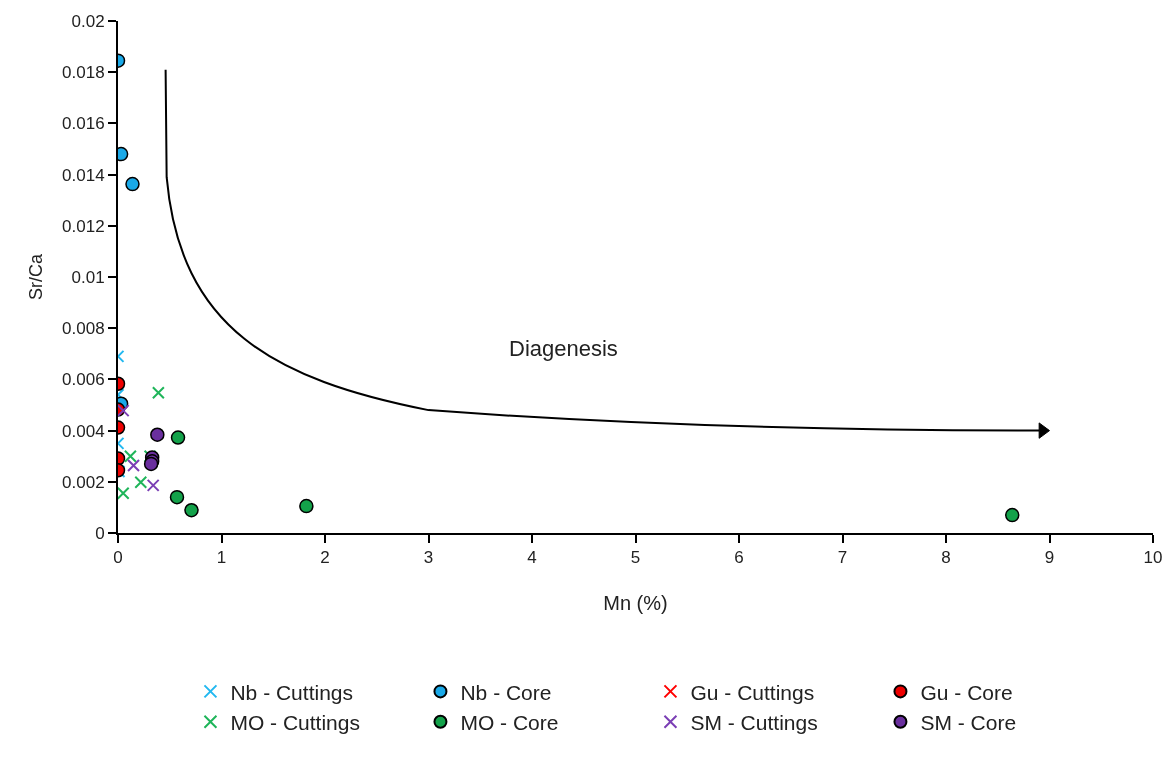 The height and width of the screenshot is (761, 1174). What do you see at coordinates (83, 175) in the screenshot?
I see `y-tick-label: 0.014` at bounding box center [83, 175].